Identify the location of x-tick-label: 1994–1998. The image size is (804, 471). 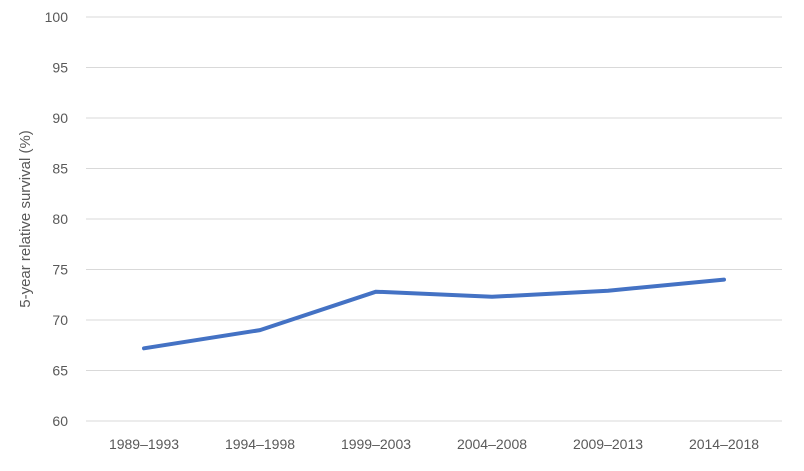
(260, 444).